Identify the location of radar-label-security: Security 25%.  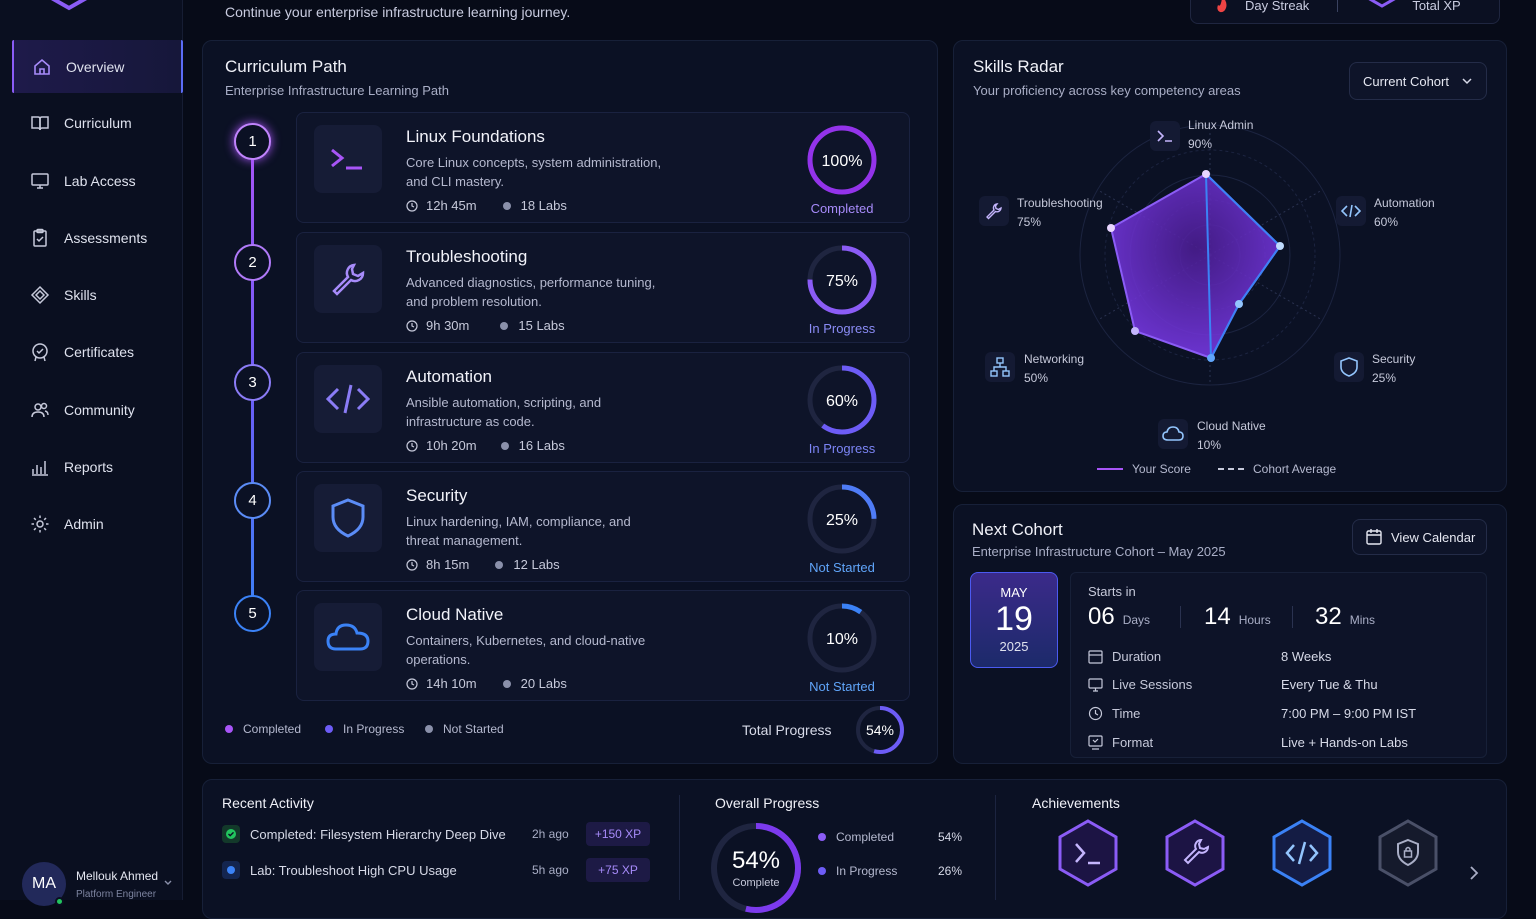
(1394, 368).